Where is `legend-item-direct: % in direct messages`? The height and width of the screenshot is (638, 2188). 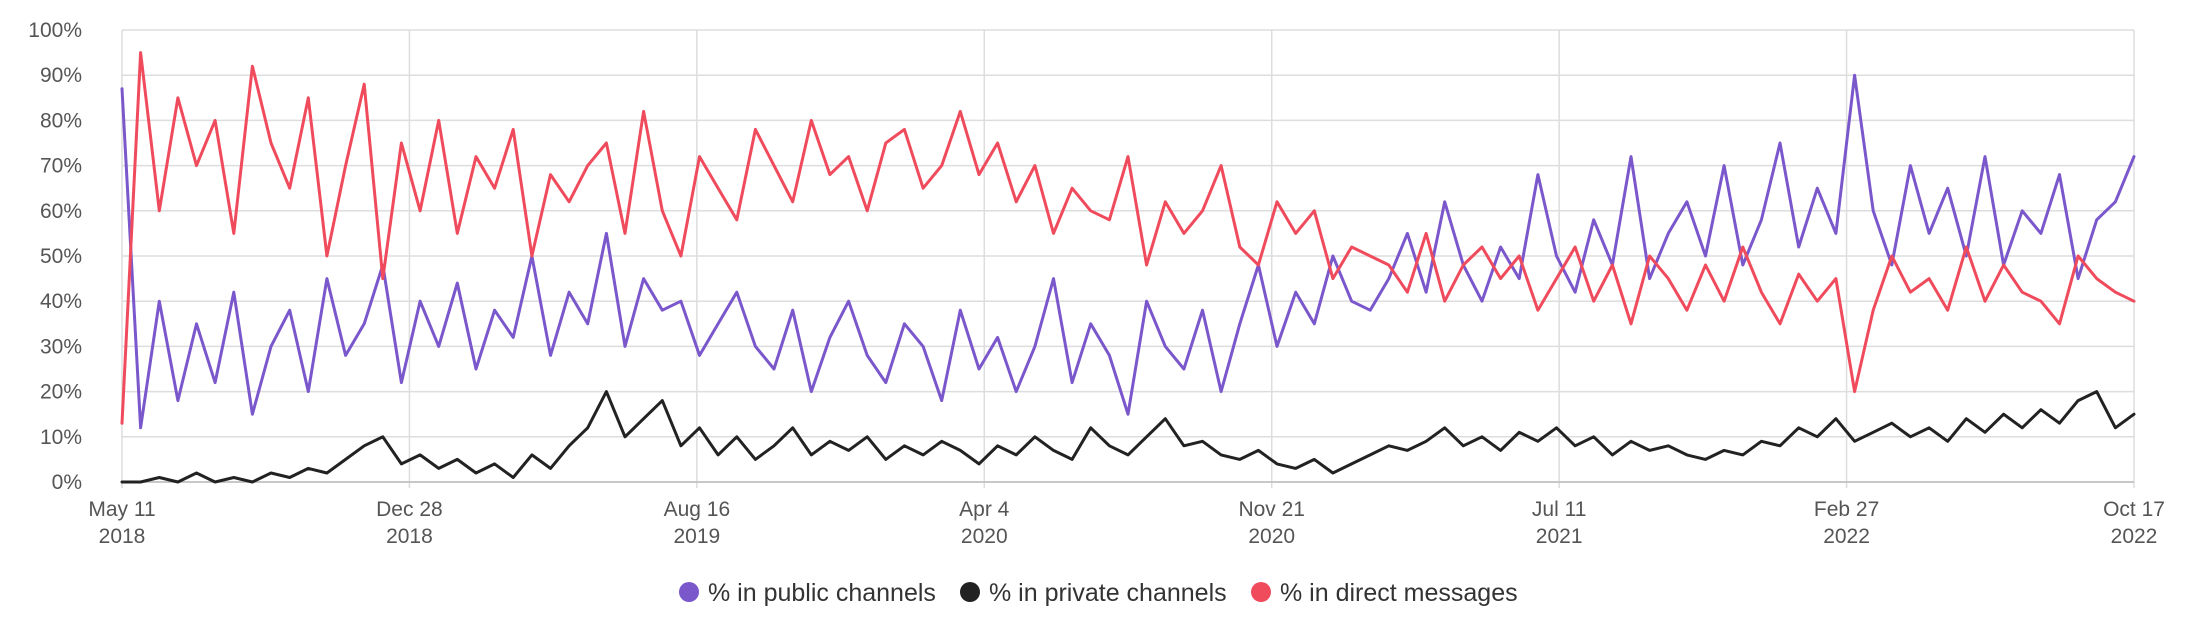
legend-item-direct: % in direct messages is located at coordinates (1384, 593).